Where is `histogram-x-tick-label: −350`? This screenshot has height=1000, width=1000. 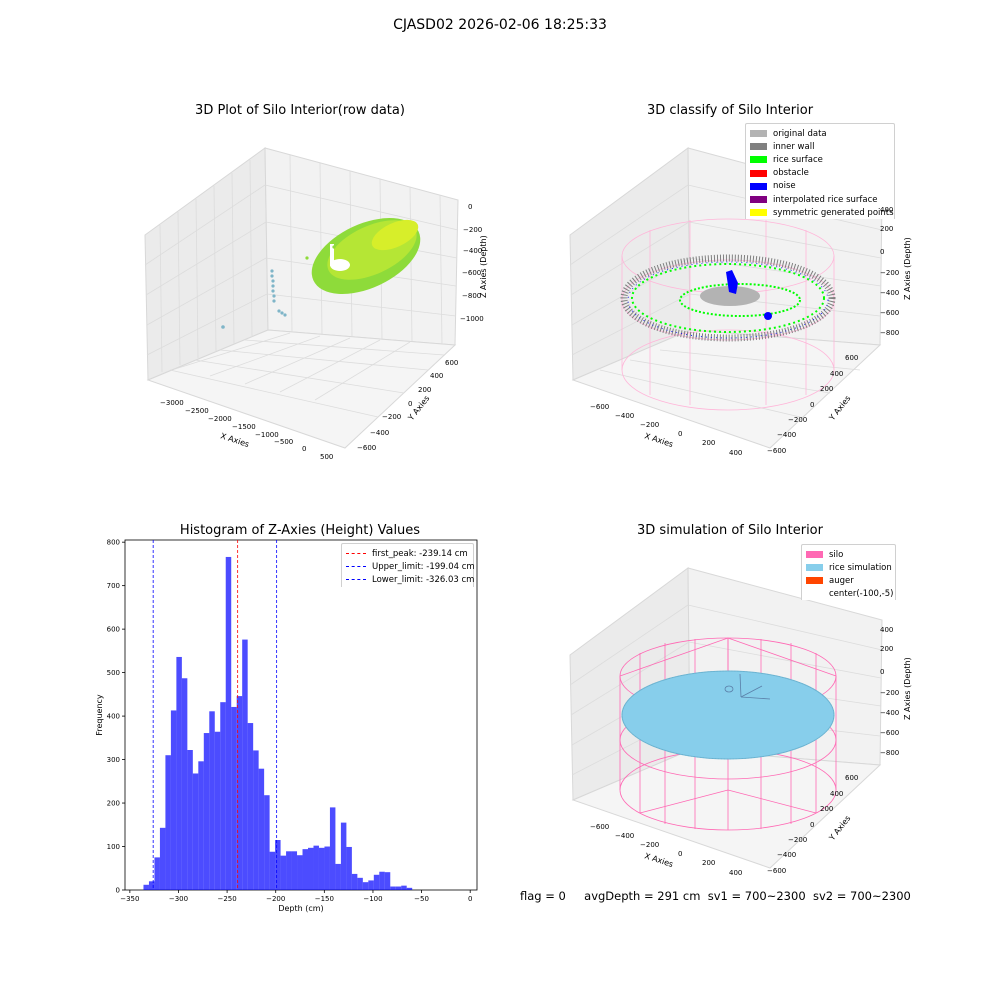
histogram-x-tick-label: −350 is located at coordinates (129, 899).